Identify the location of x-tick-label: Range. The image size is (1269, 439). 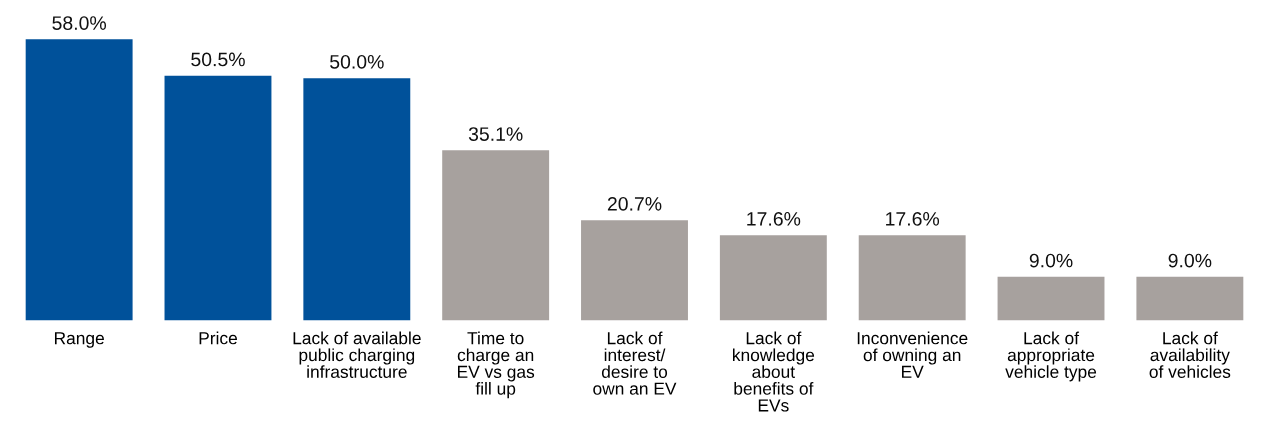
(79, 340).